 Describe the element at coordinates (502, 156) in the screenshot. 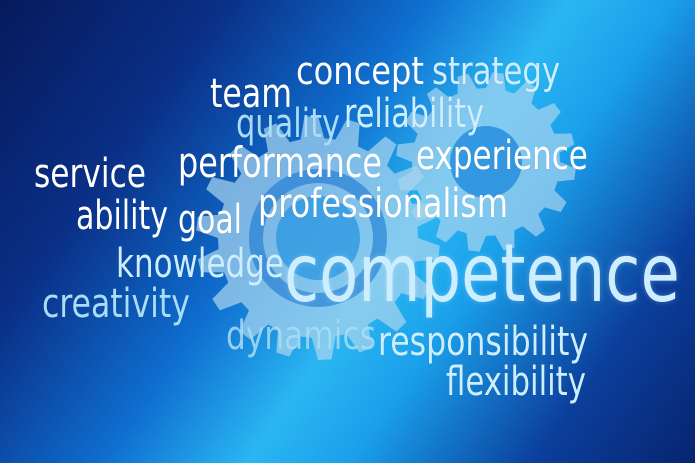

I see `word-experience: experience` at that location.